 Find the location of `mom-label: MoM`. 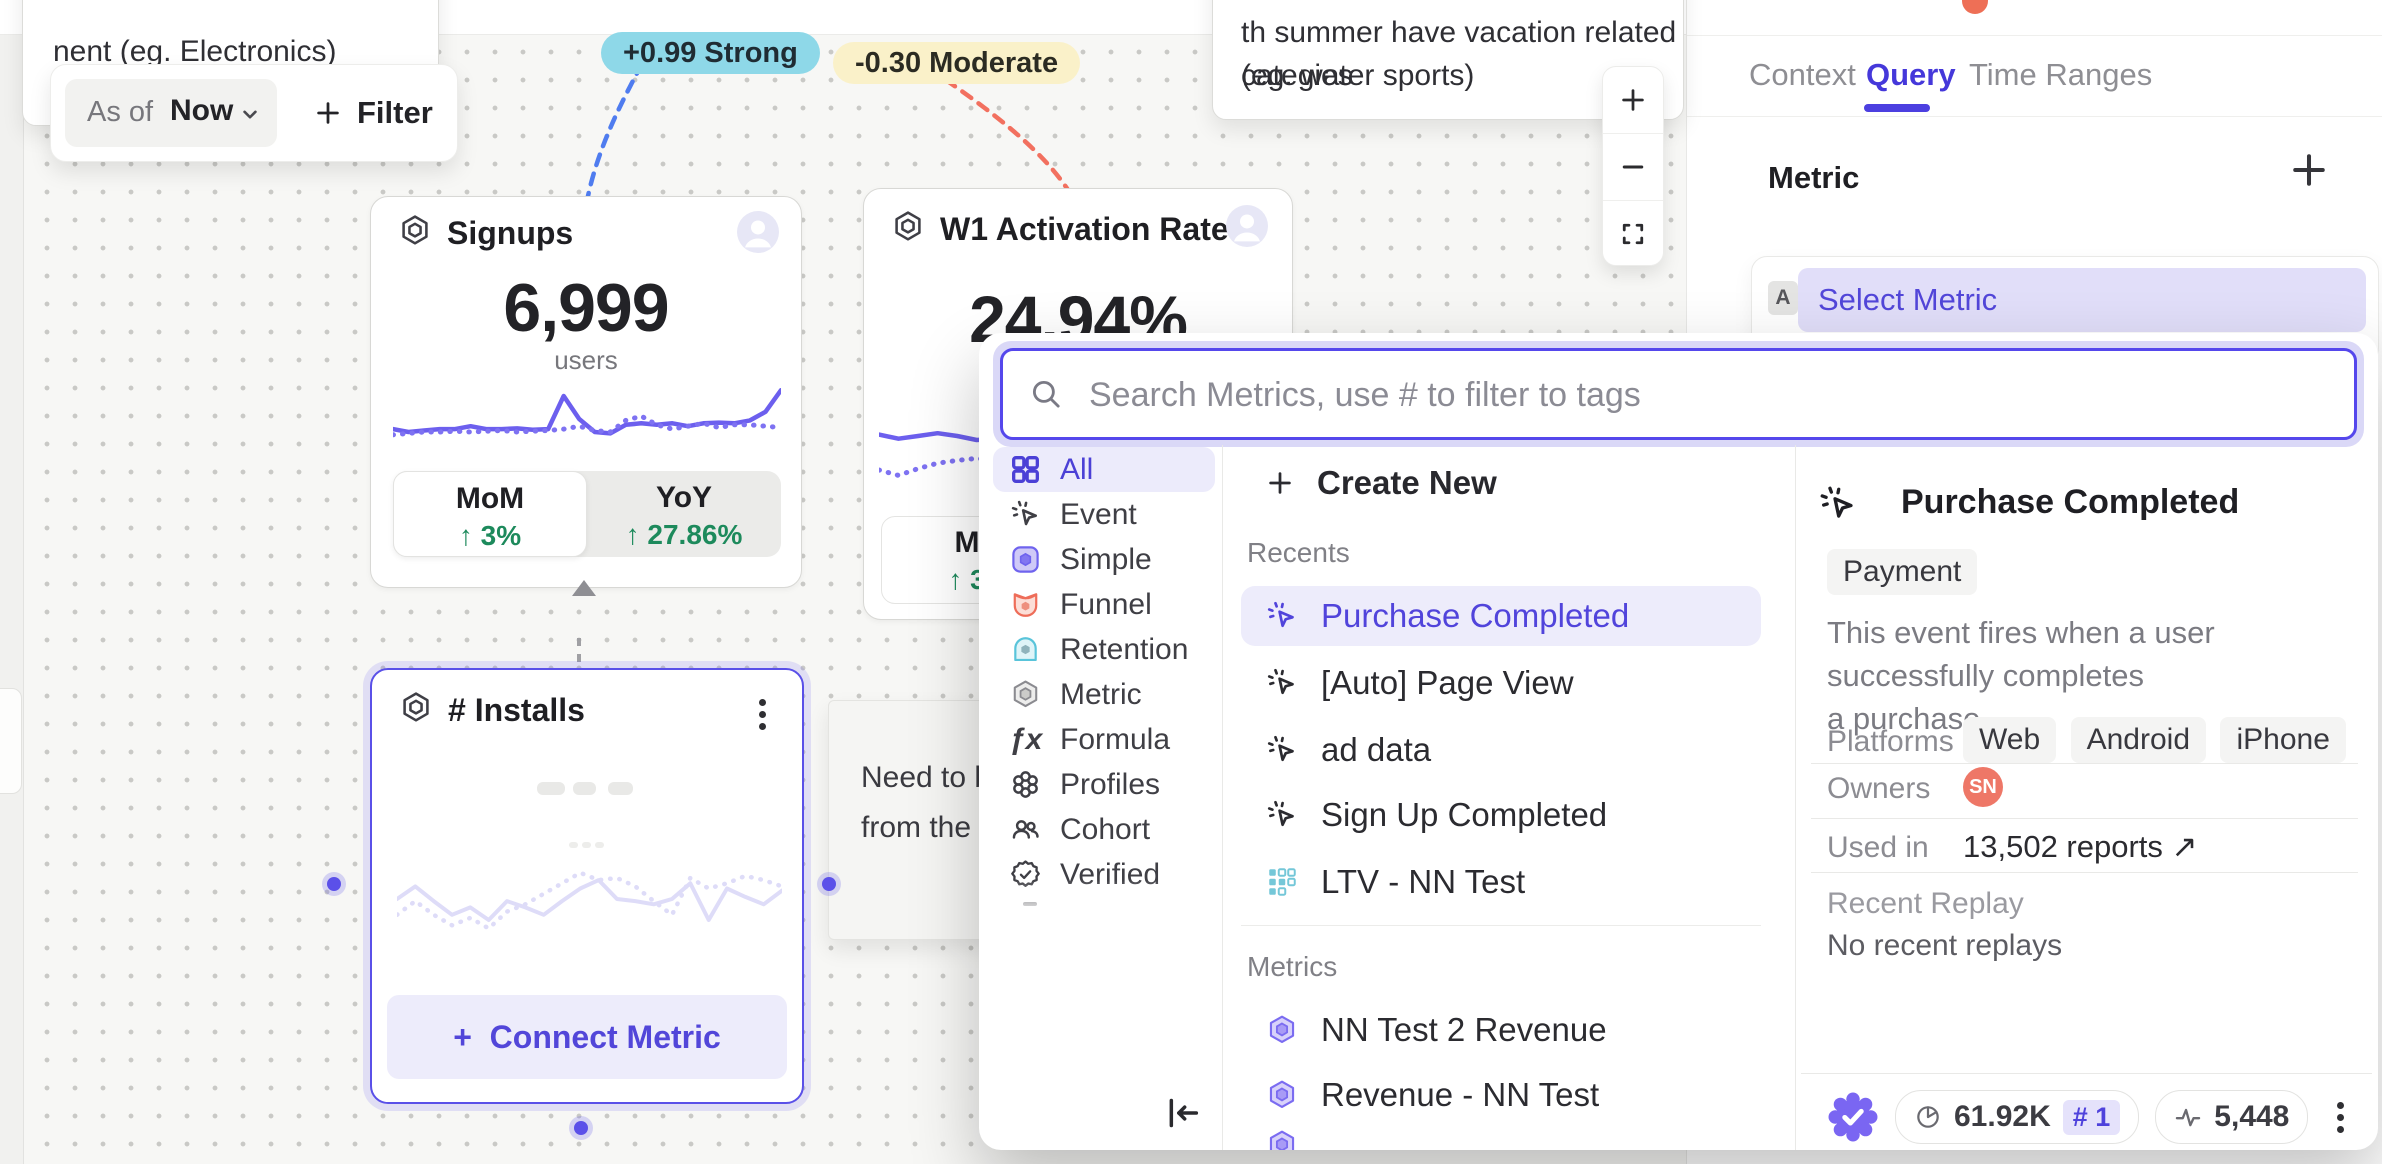

mom-label: MoM is located at coordinates (490, 498).